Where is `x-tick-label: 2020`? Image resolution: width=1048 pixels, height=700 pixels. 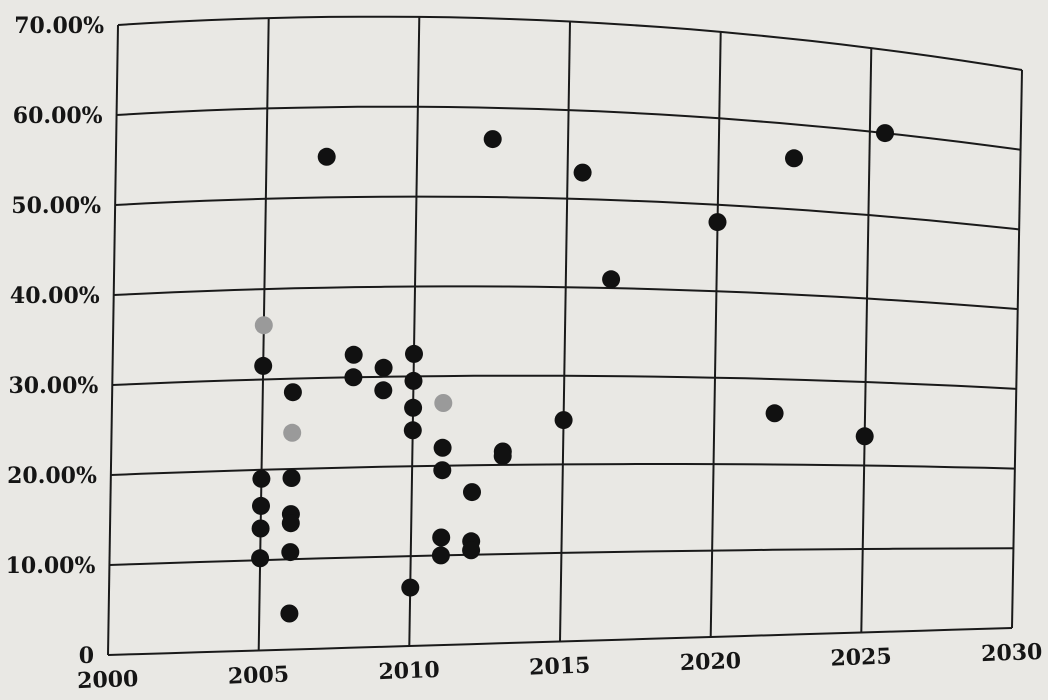
x-tick-label: 2020 is located at coordinates (710, 662).